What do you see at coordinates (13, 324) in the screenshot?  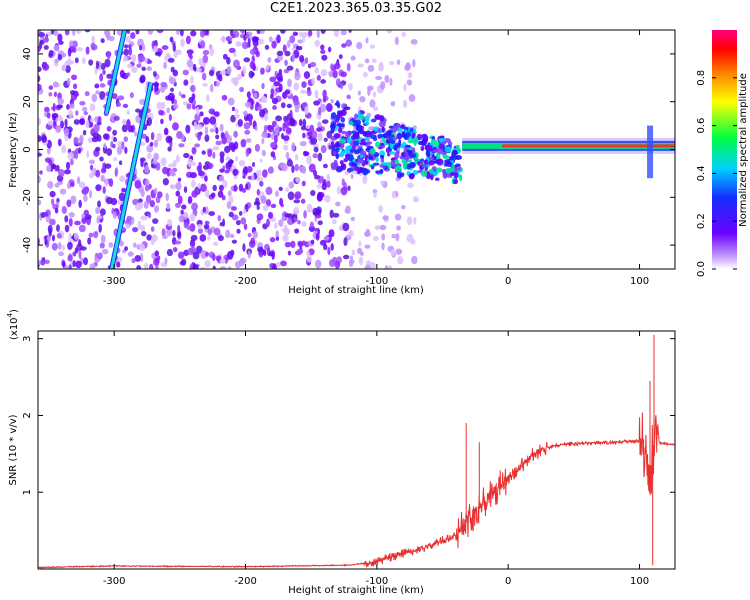 I see `svg-text: (x104)` at bounding box center [13, 324].